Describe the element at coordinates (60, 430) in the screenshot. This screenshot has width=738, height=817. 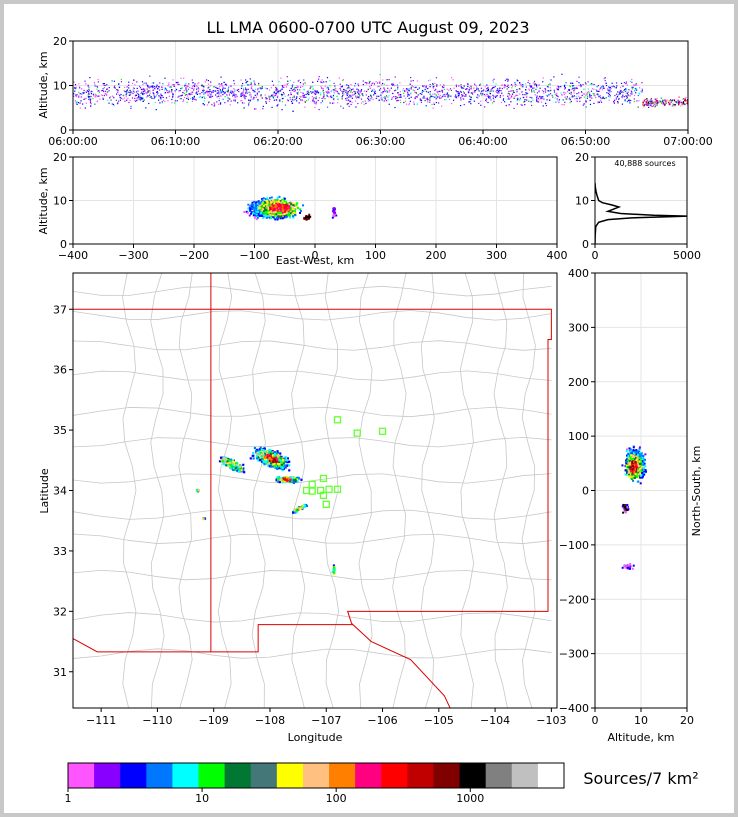
I see `map-ytick-label: 35` at that location.